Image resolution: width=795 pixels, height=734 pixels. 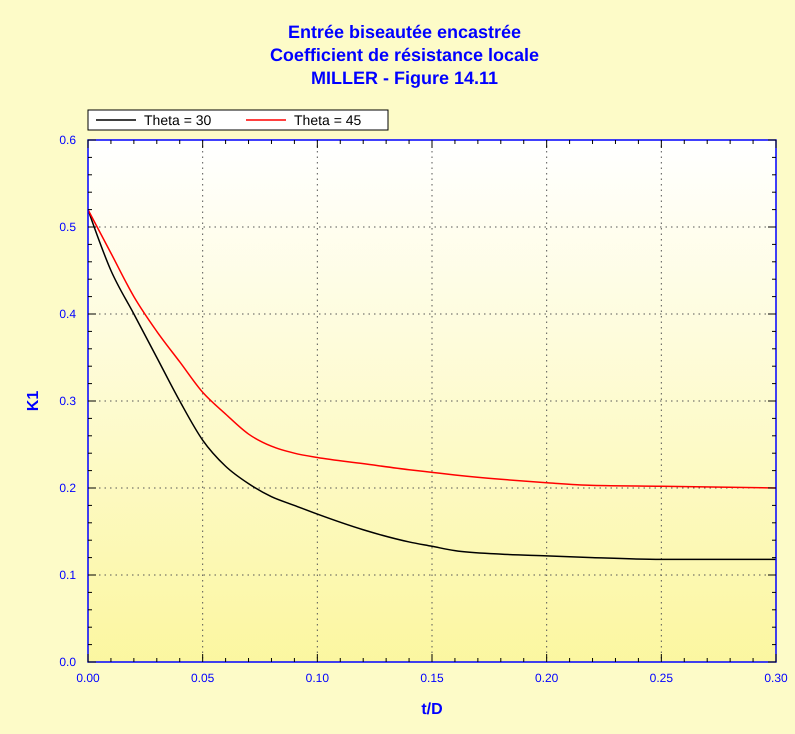 I want to click on y-tick-label: 0.6, so click(x=67, y=140).